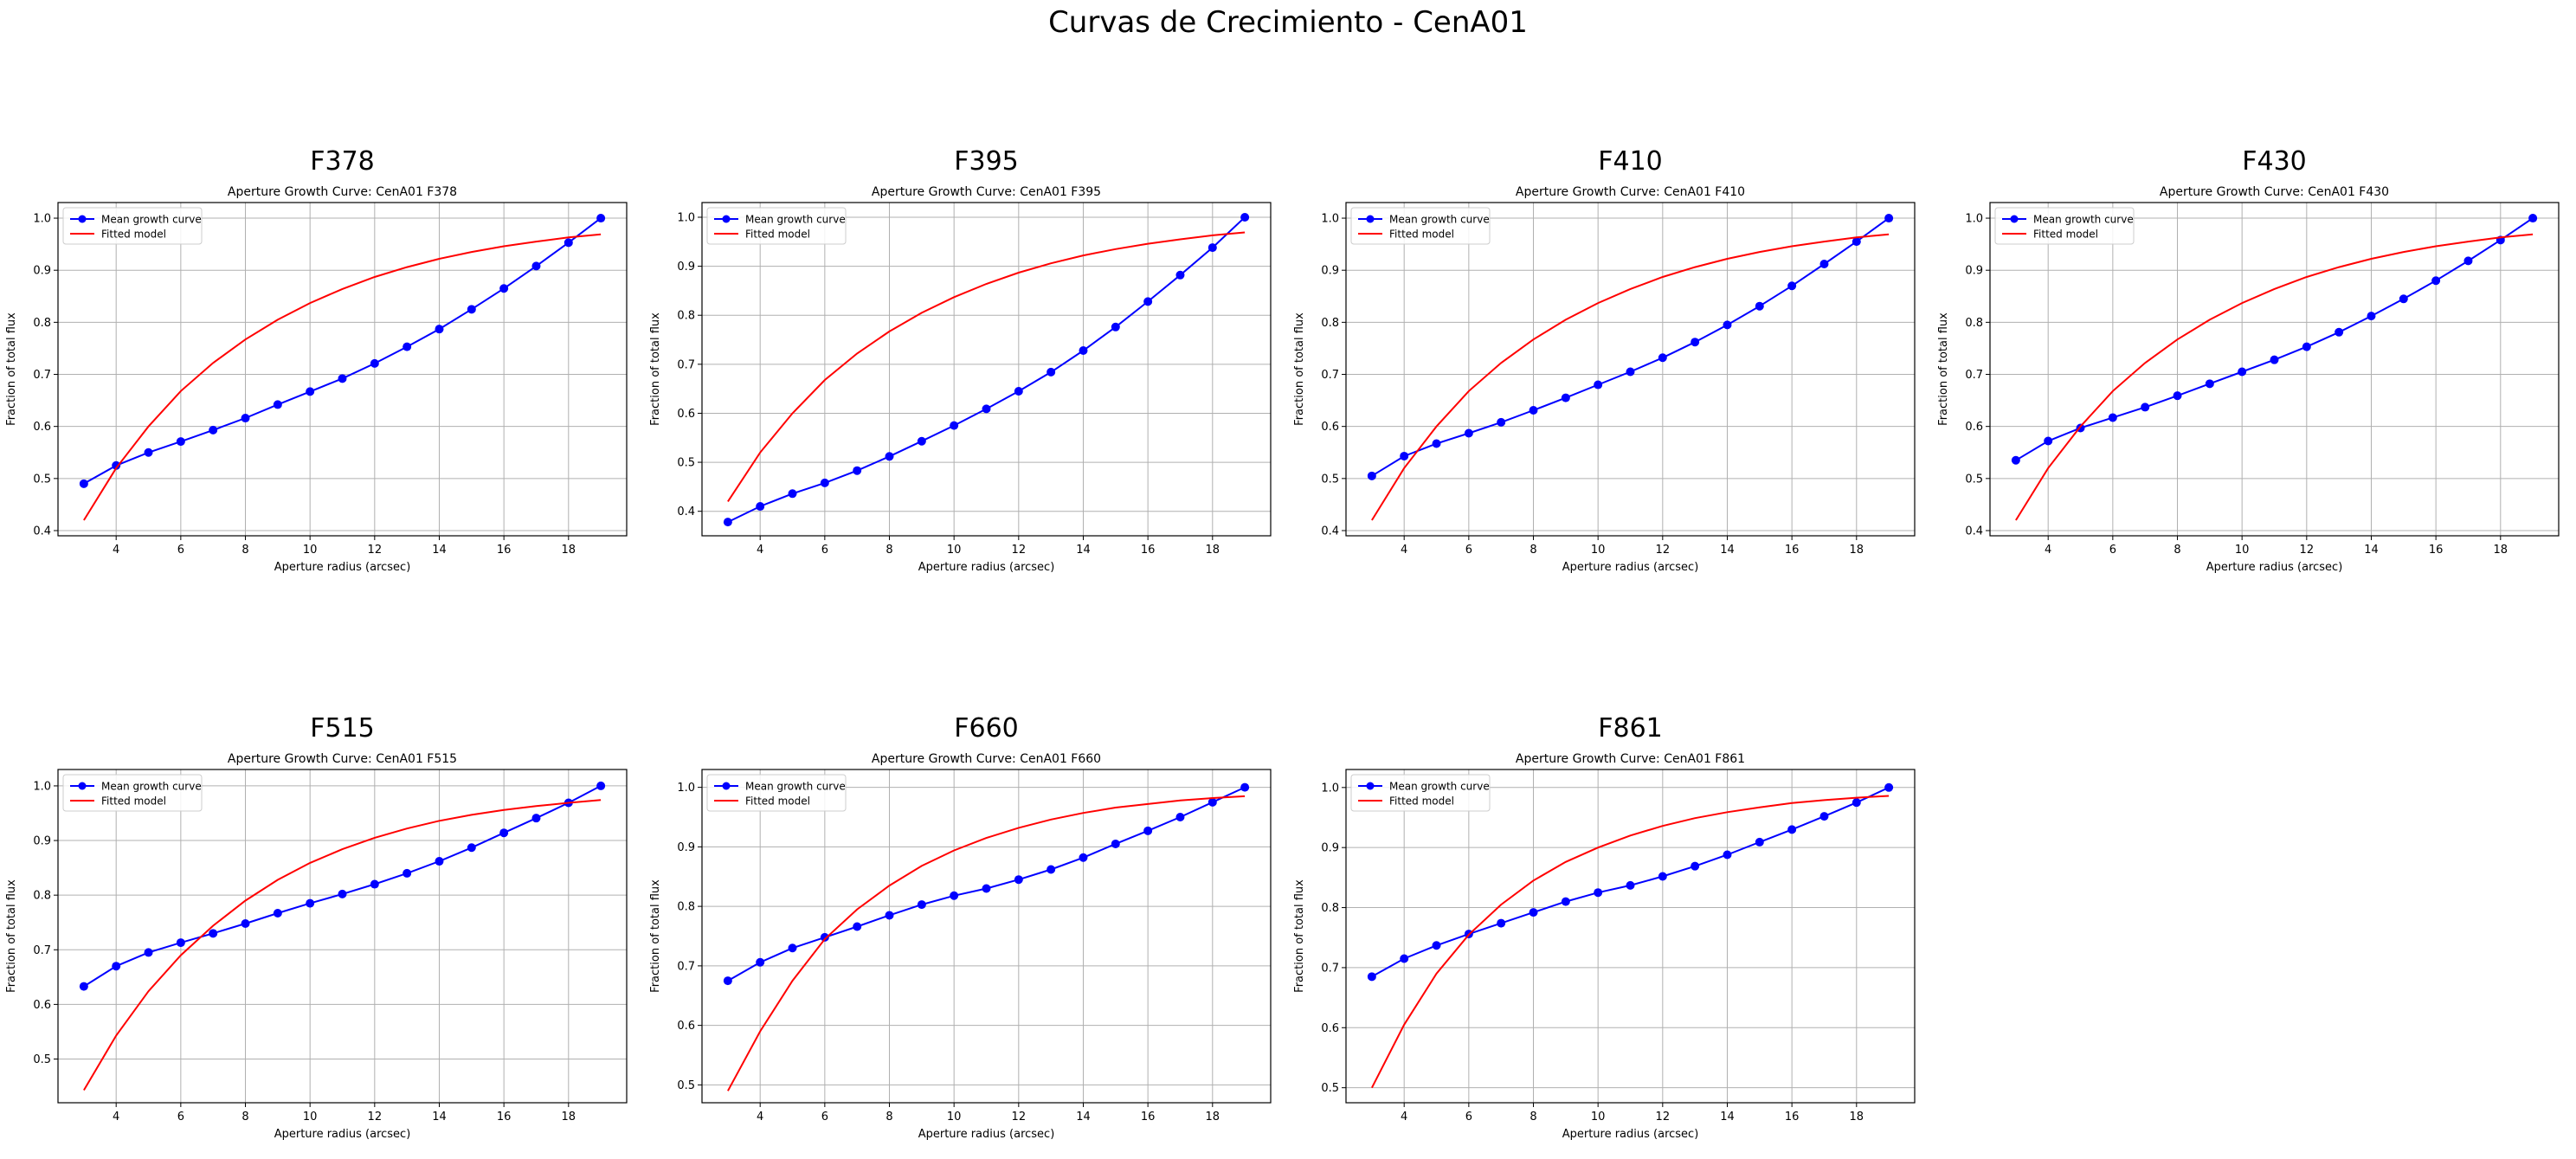  Describe the element at coordinates (2274, 161) in the screenshot. I see `panel-title: F430` at that location.